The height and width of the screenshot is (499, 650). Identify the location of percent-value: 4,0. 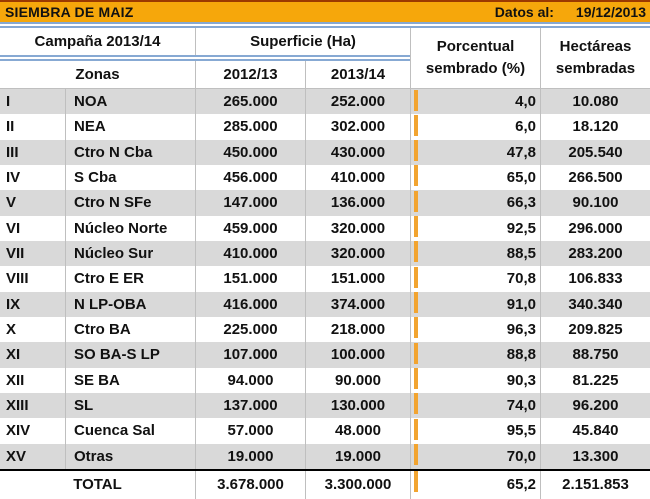
(525, 102).